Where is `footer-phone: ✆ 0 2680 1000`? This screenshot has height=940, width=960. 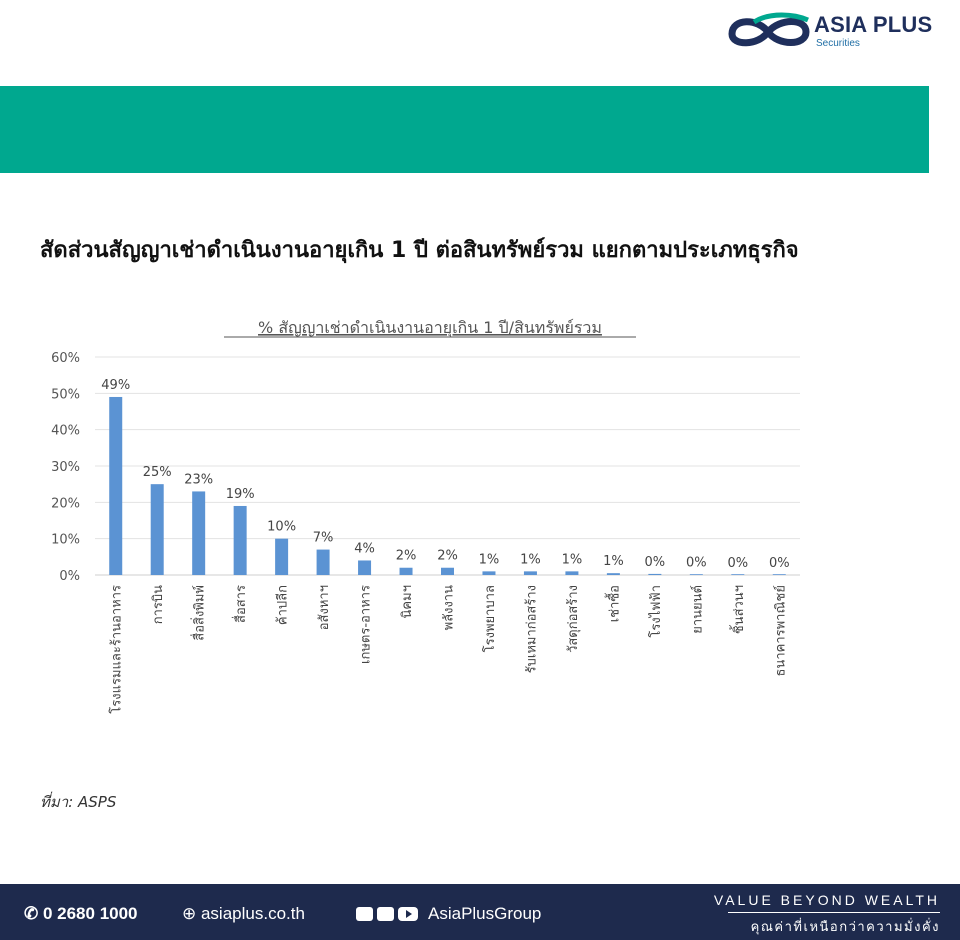
footer-phone: ✆ 0 2680 1000 is located at coordinates (81, 914).